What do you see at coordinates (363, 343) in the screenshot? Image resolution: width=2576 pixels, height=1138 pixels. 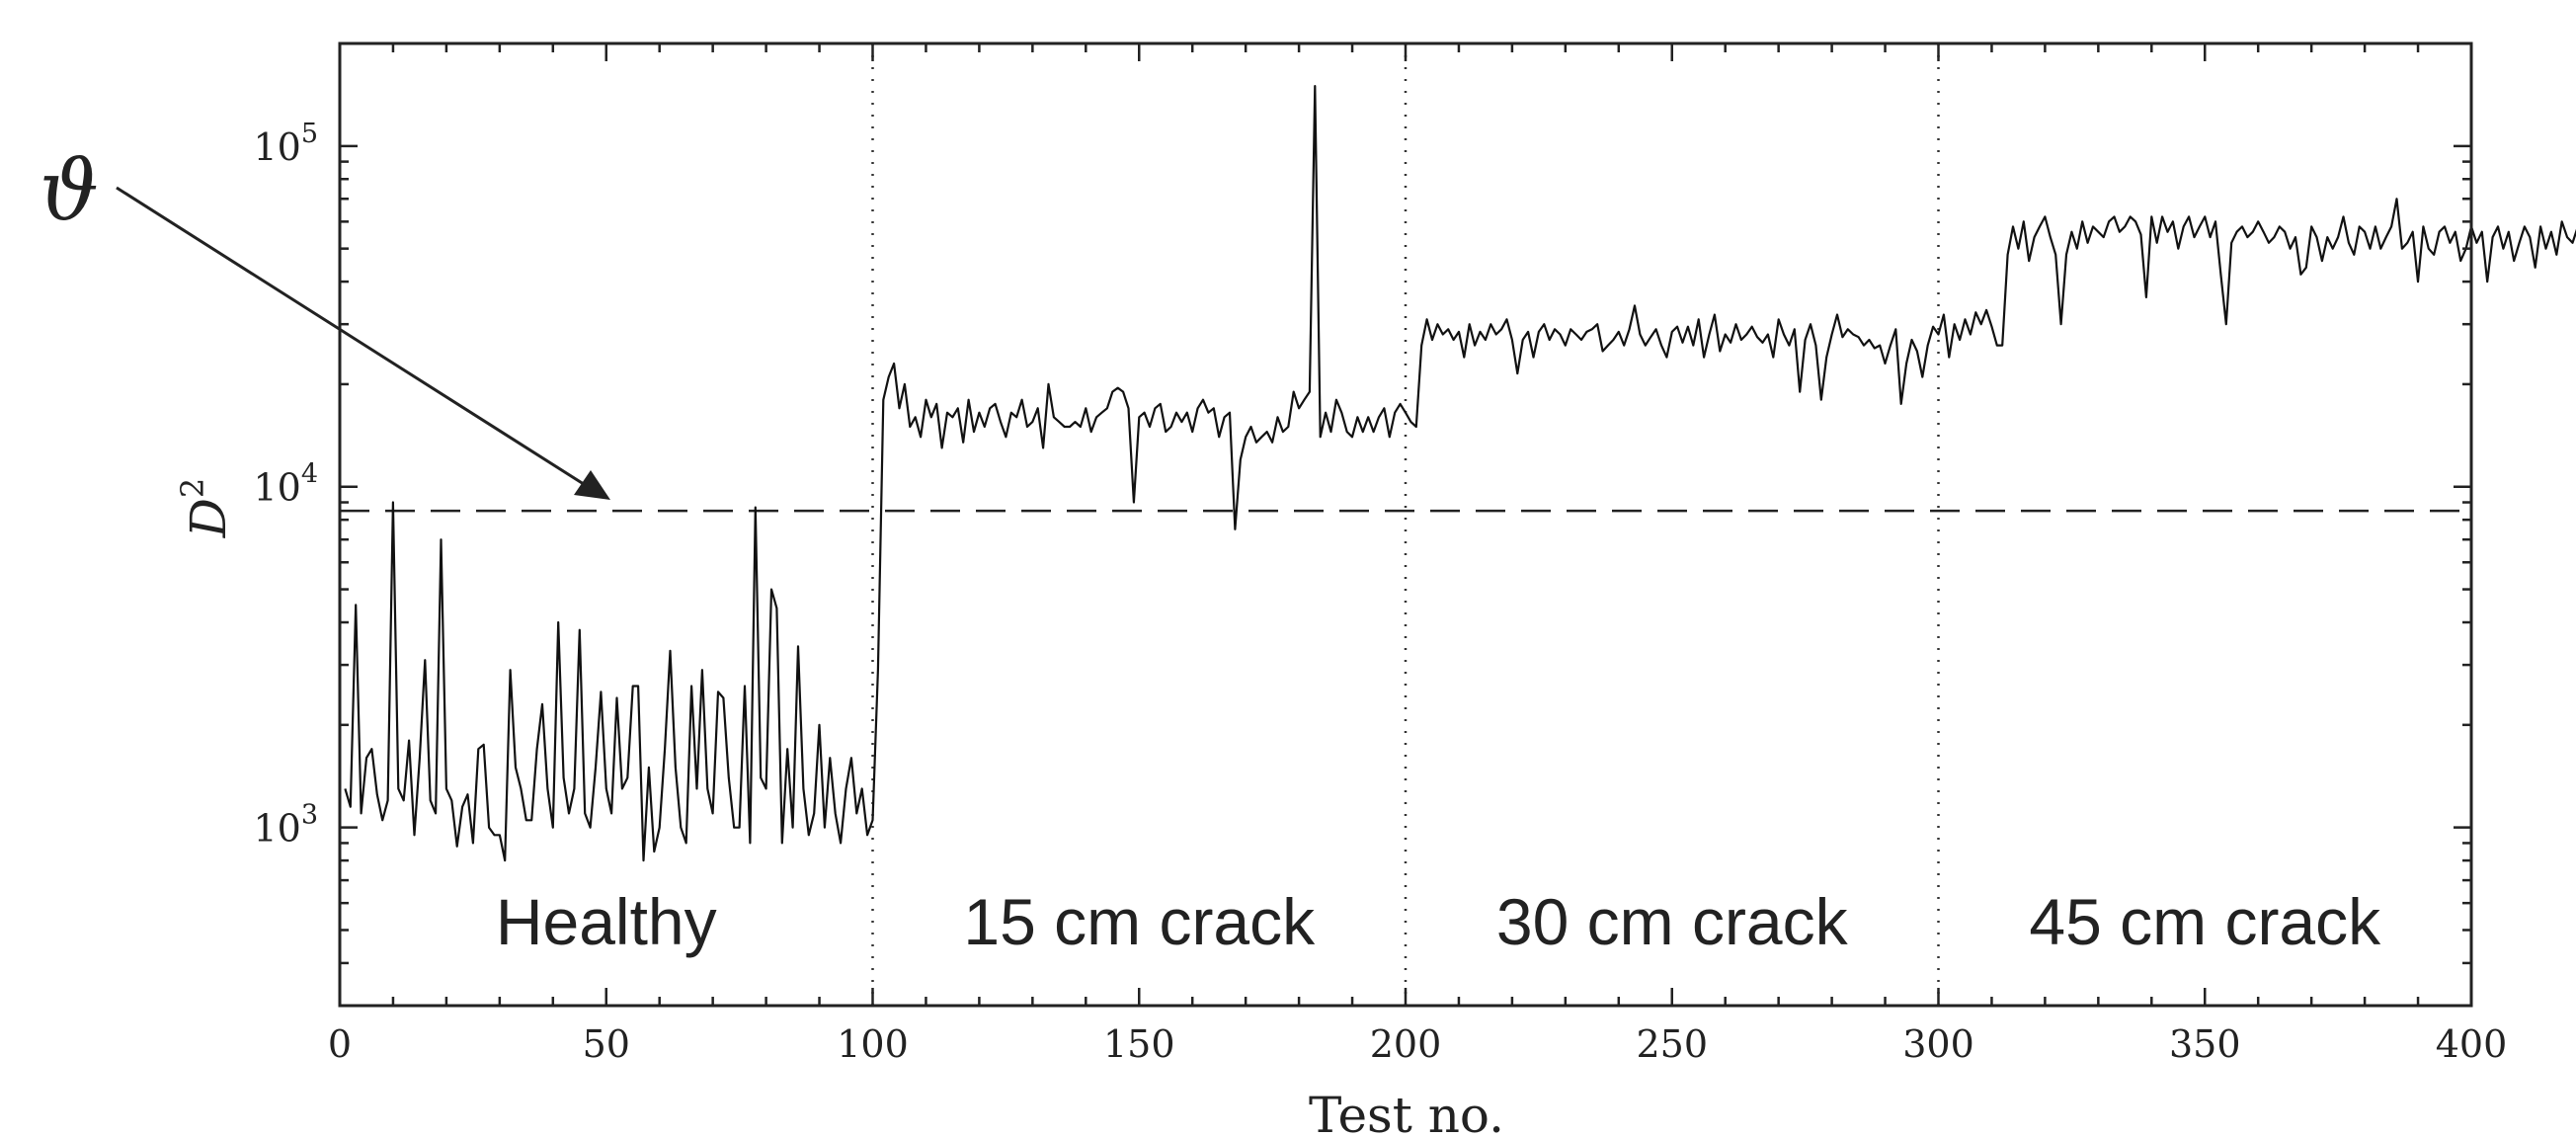 I see `threshold-arrow` at bounding box center [363, 343].